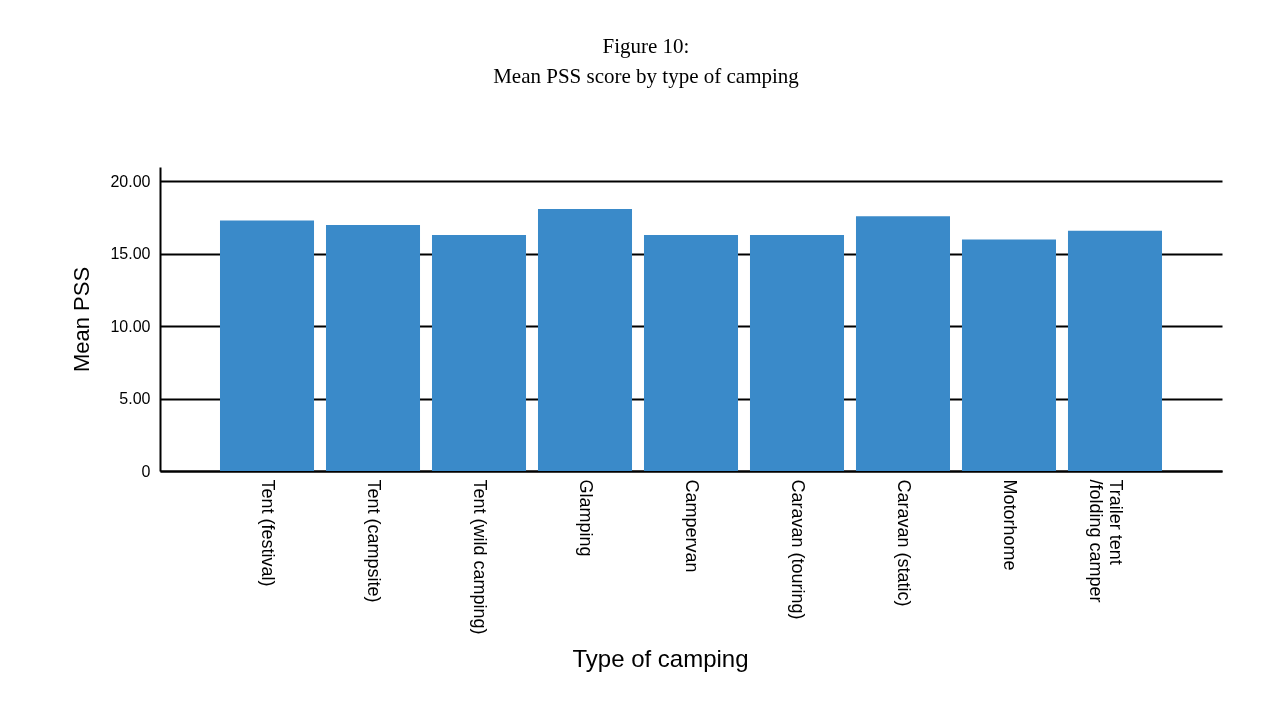 This screenshot has height=716, width=1274. What do you see at coordinates (586, 518) in the screenshot?
I see `x-tick-label: Glamping` at bounding box center [586, 518].